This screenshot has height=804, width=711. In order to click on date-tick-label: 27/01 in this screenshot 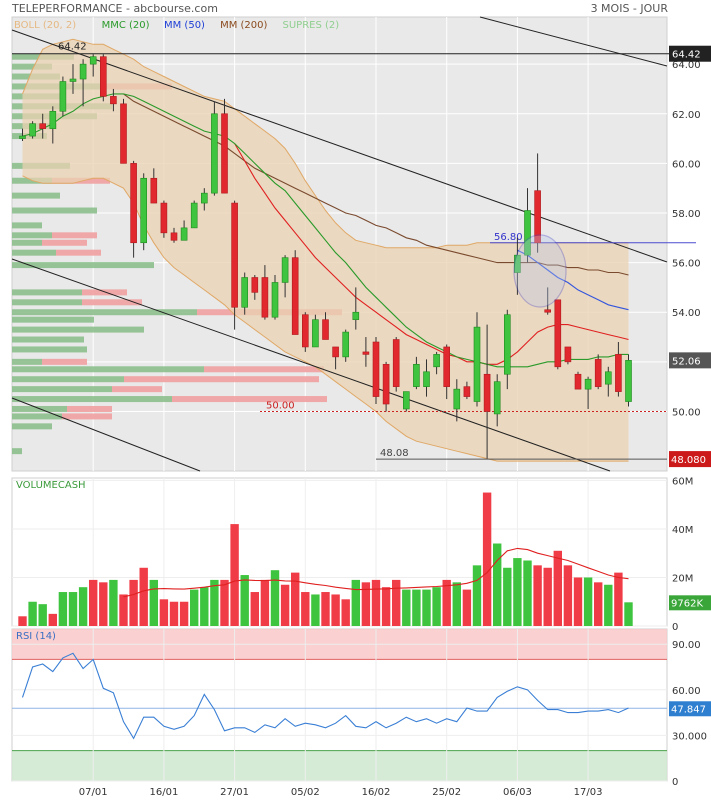, I will do `click(234, 792)`.